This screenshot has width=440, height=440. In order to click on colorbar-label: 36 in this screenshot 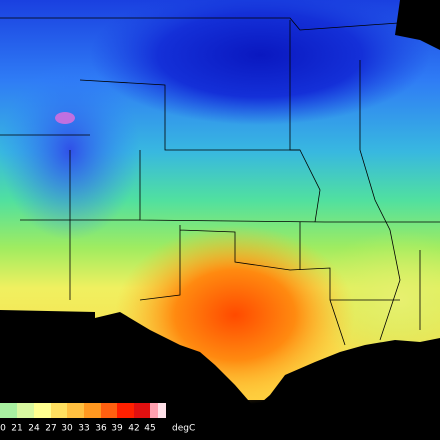, I will do `click(101, 429)`.